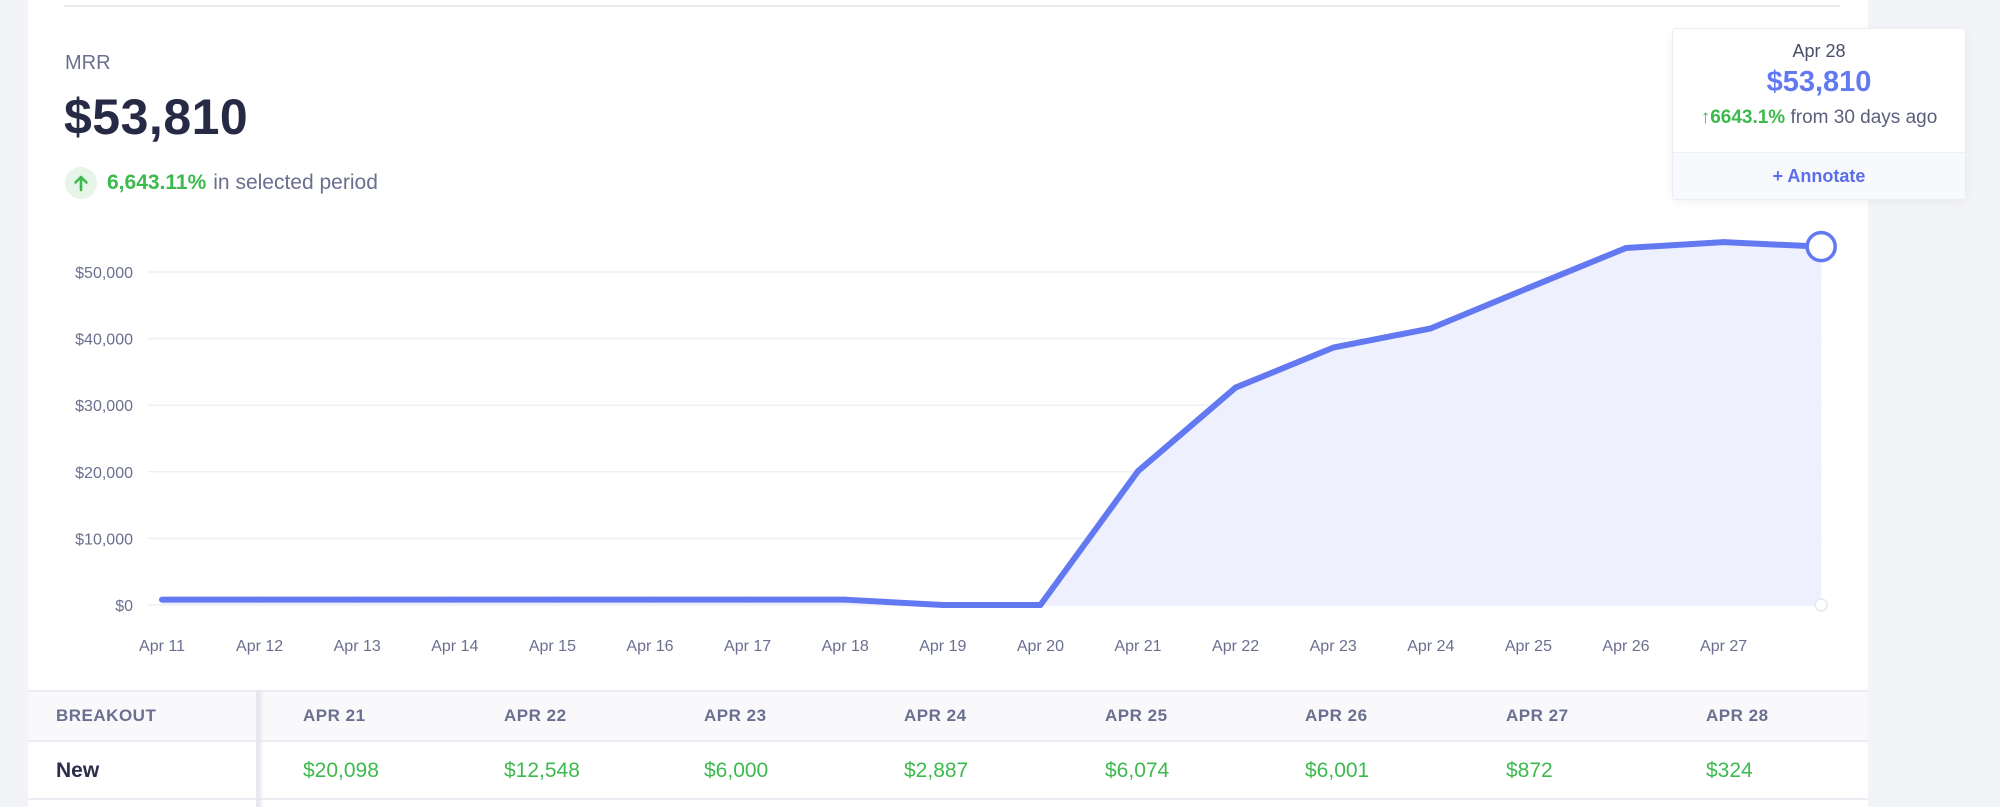 The width and height of the screenshot is (2000, 807). Describe the element at coordinates (124, 606) in the screenshot. I see `y-tick-label: $0` at that location.